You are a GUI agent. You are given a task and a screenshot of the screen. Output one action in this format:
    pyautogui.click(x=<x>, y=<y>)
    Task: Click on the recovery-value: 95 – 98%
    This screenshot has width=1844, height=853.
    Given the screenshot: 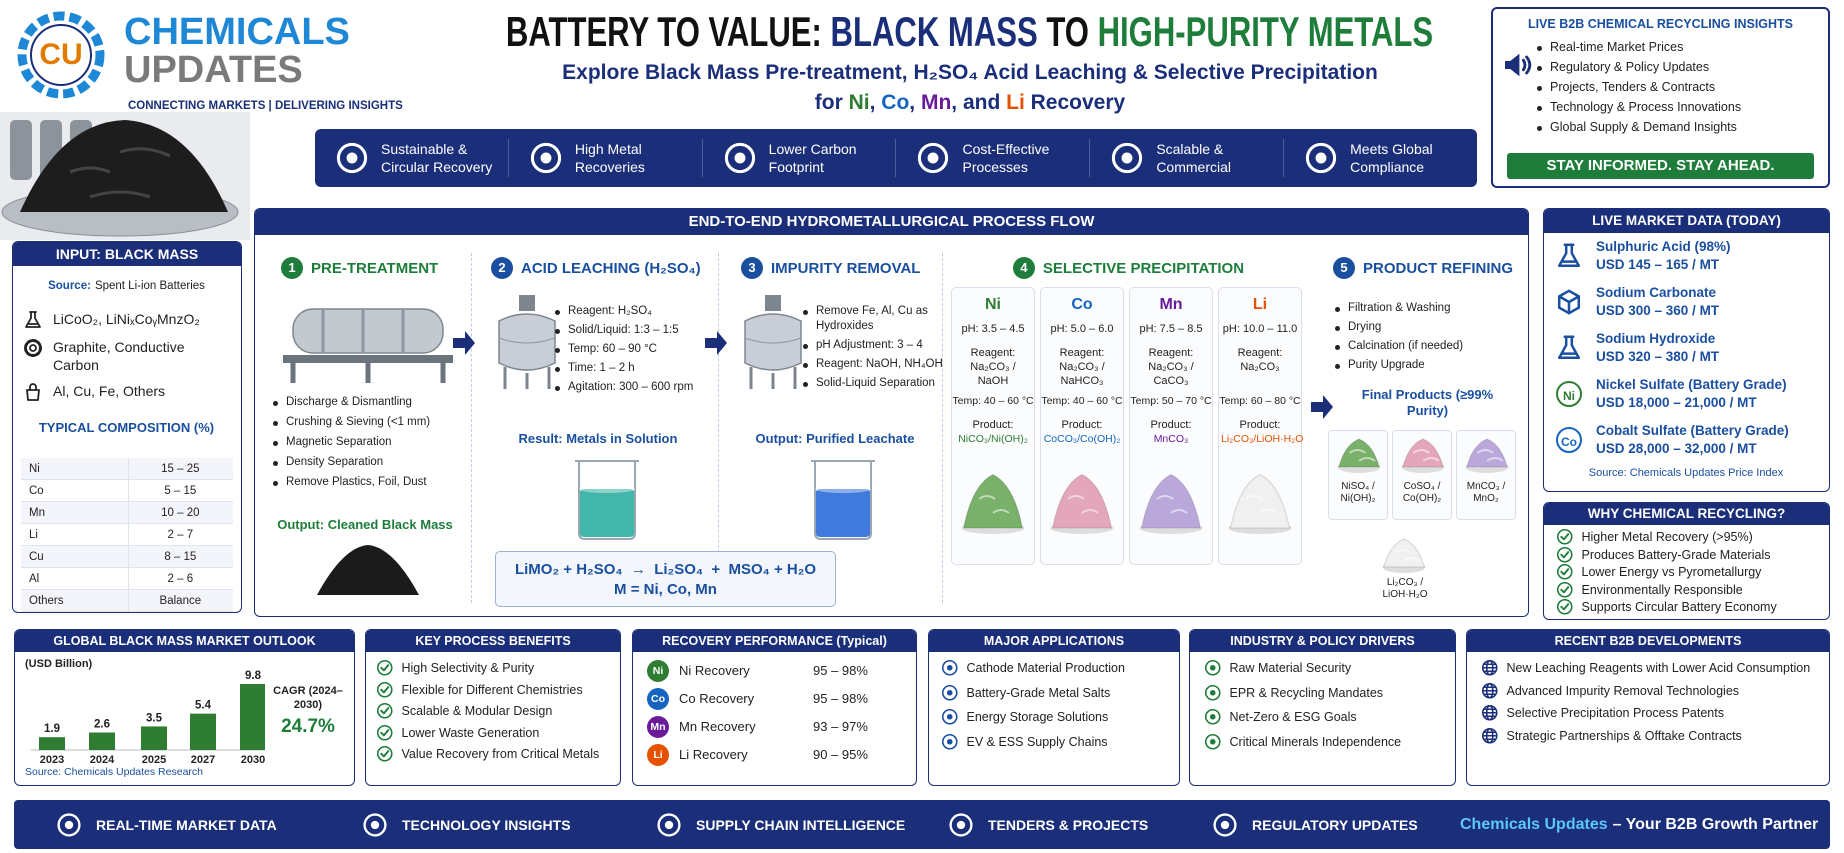 What is the action you would take?
    pyautogui.click(x=840, y=698)
    